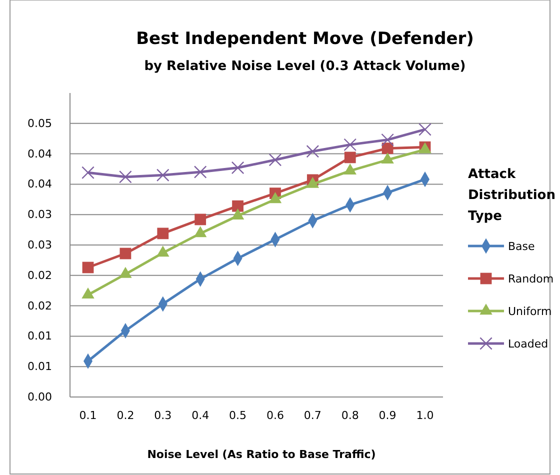 This screenshot has width=560, height=475. I want to click on x-tick-label: 0.2, so click(125, 415).